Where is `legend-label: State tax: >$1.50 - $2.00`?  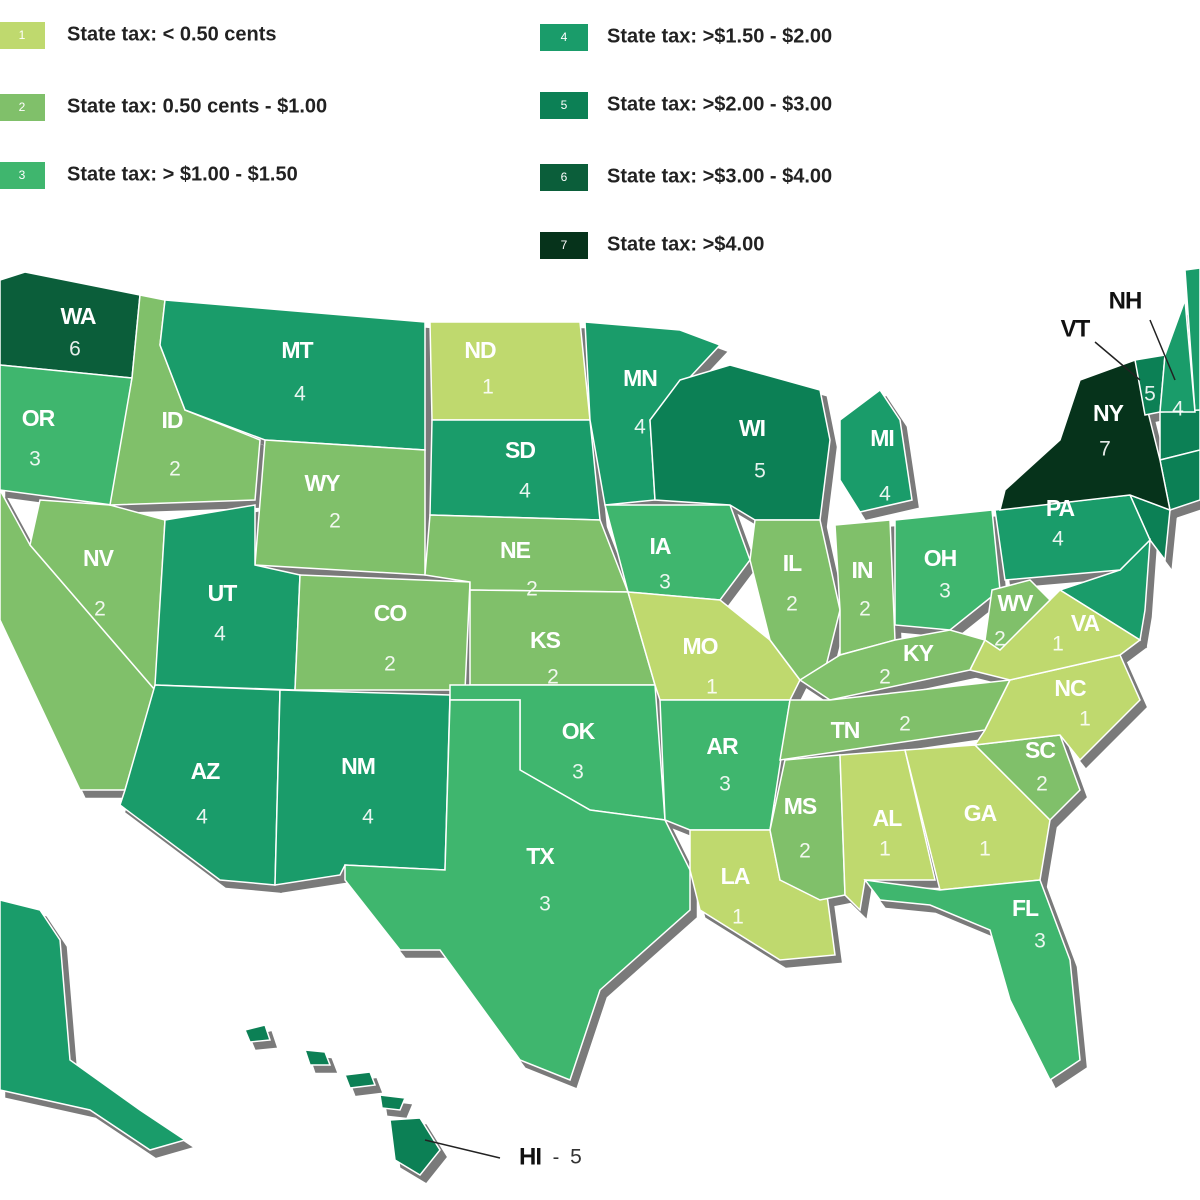
legend-label: State tax: >$1.50 - $2.00 is located at coordinates (719, 36).